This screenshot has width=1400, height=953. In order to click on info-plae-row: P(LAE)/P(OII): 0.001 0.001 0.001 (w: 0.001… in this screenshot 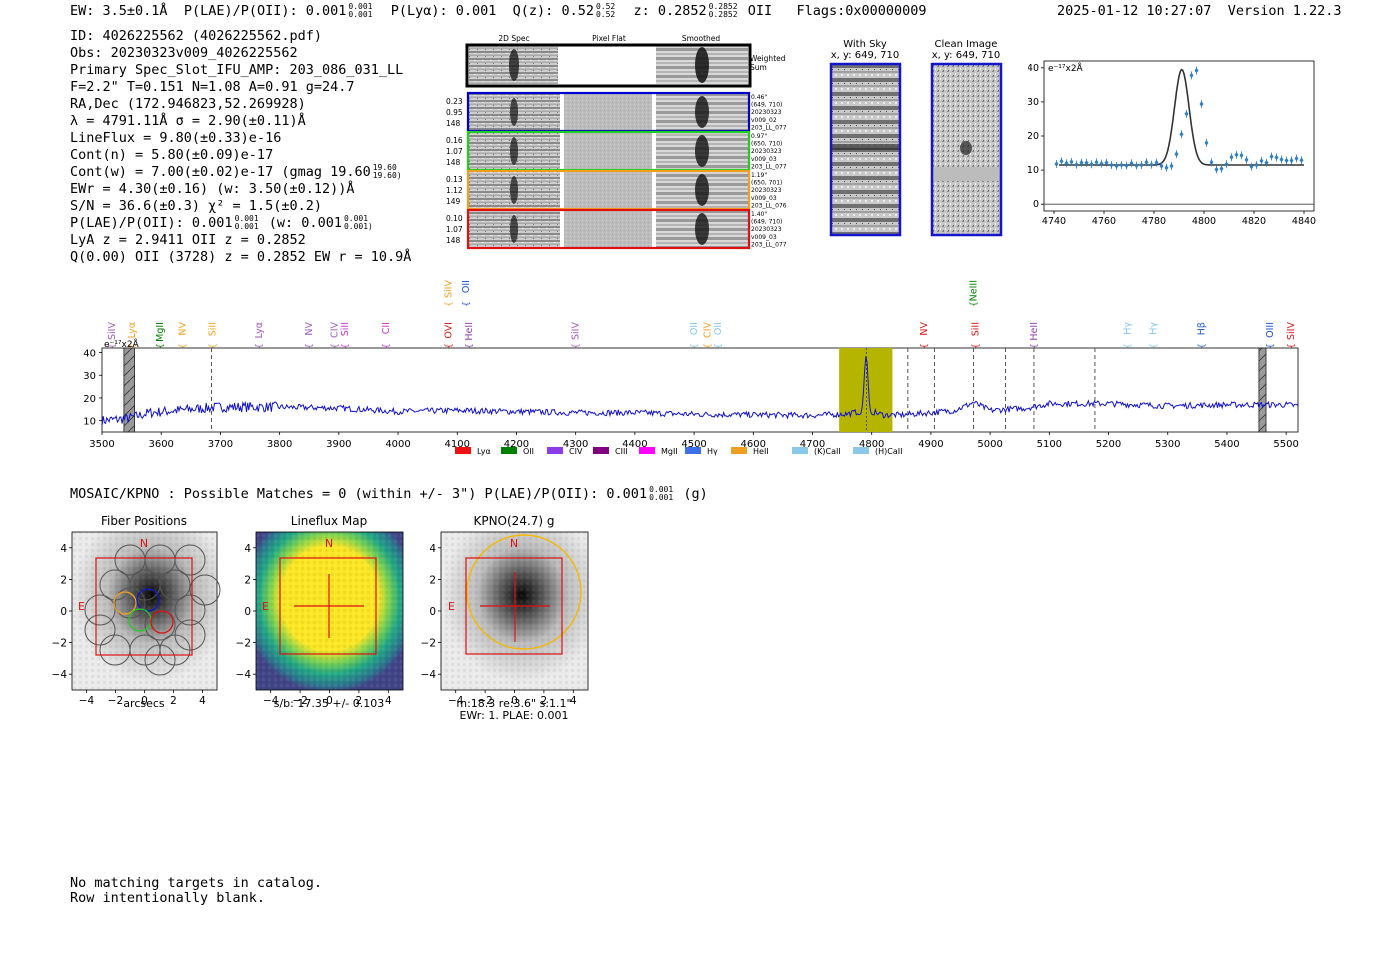, I will do `click(240, 223)`.